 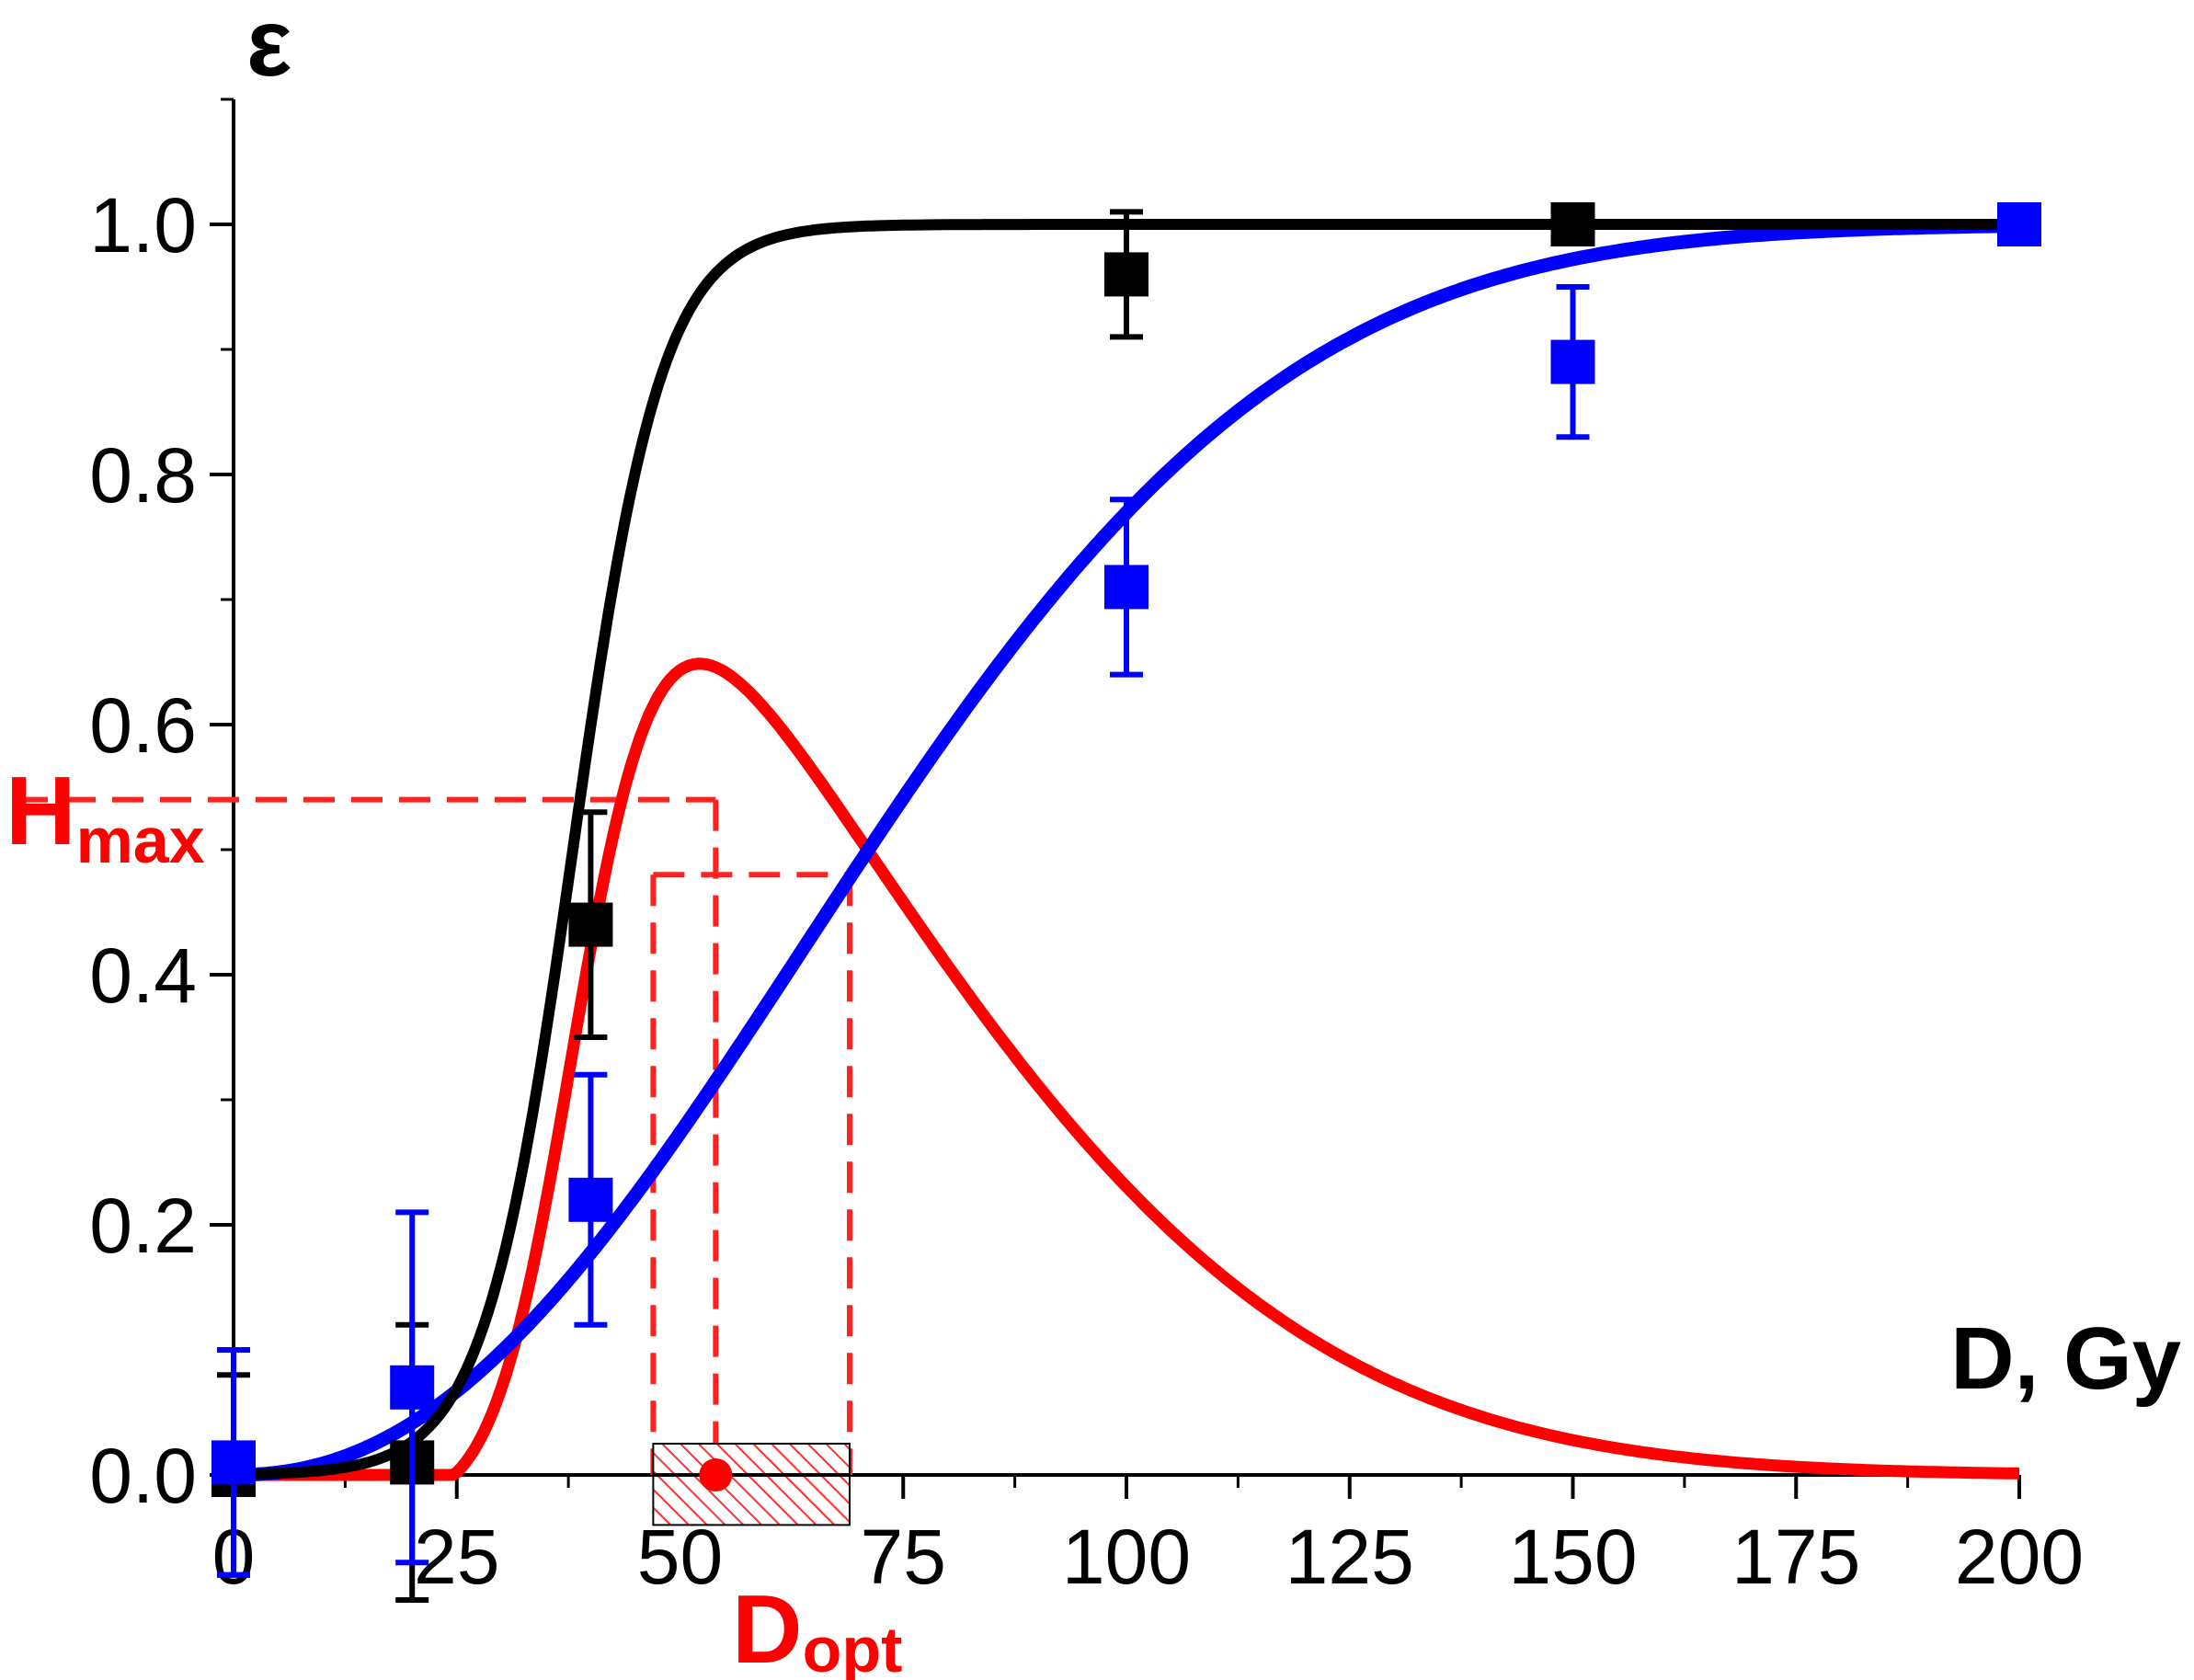 I want to click on x-tick-label: 100, so click(x=1126, y=1557).